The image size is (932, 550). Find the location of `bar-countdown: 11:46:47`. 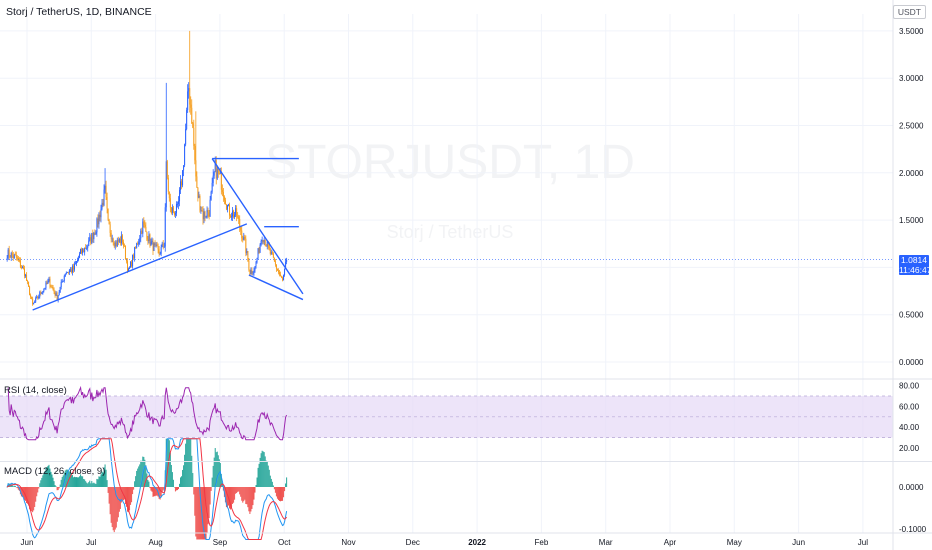

bar-countdown: 11:46:47 is located at coordinates (915, 270).